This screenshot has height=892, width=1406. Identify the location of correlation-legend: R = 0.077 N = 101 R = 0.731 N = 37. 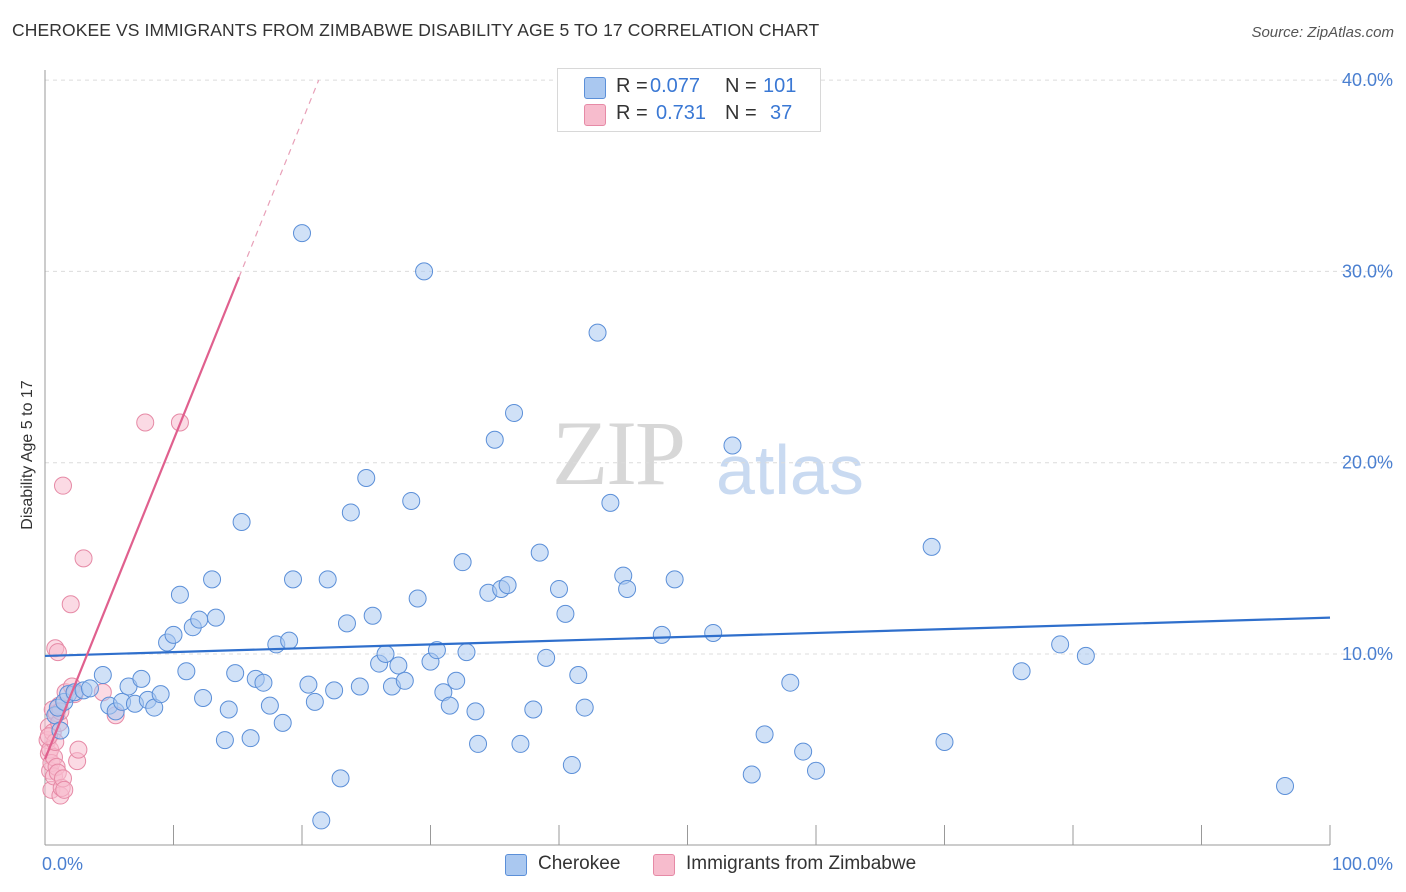
(689, 100).